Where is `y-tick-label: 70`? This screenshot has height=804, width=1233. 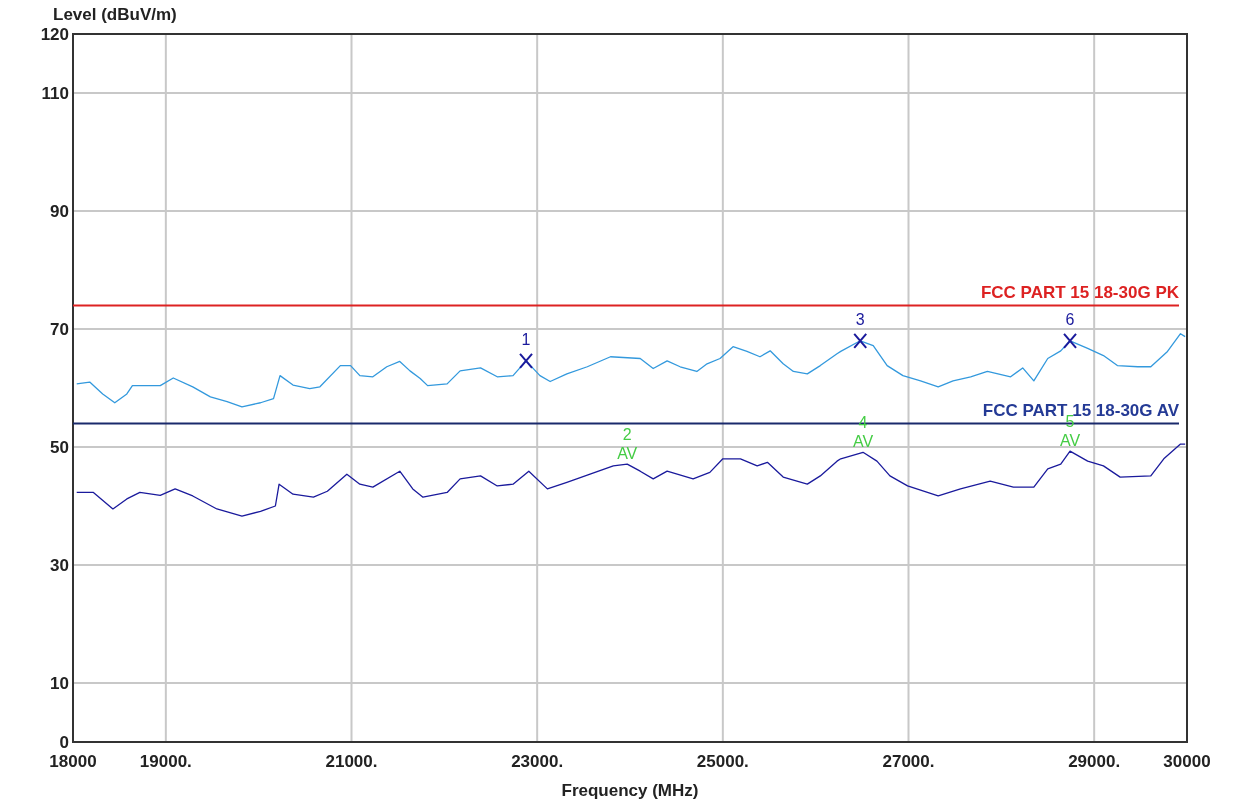 y-tick-label: 70 is located at coordinates (59, 329).